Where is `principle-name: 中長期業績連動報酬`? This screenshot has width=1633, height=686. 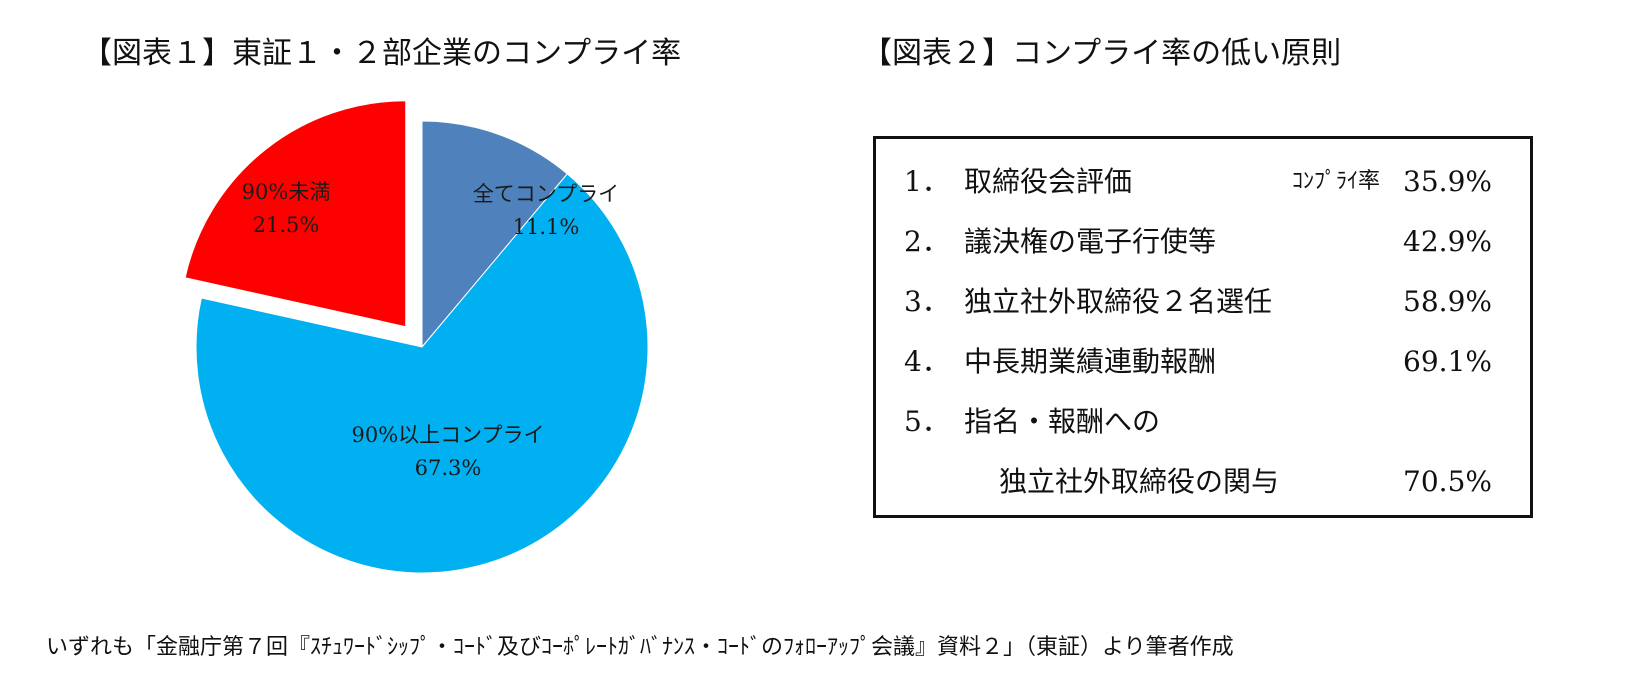
principle-name: 中長期業績連動報酬 is located at coordinates (1090, 361).